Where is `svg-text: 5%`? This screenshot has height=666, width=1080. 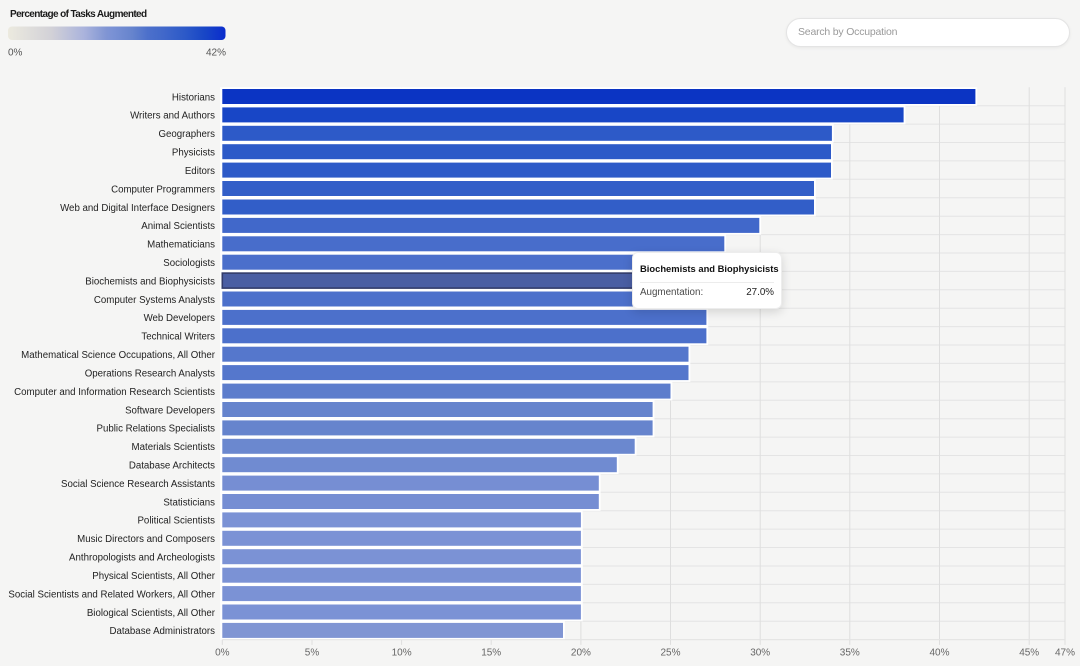
svg-text: 5% is located at coordinates (312, 652).